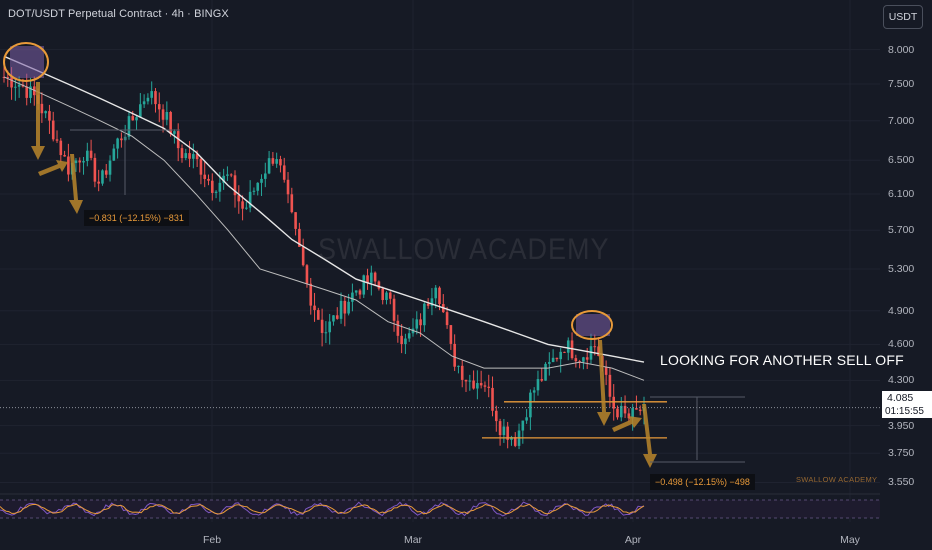 Image resolution: width=932 pixels, height=550 pixels. What do you see at coordinates (901, 453) in the screenshot?
I see `y-tick-label-11: 3.750` at bounding box center [901, 453].